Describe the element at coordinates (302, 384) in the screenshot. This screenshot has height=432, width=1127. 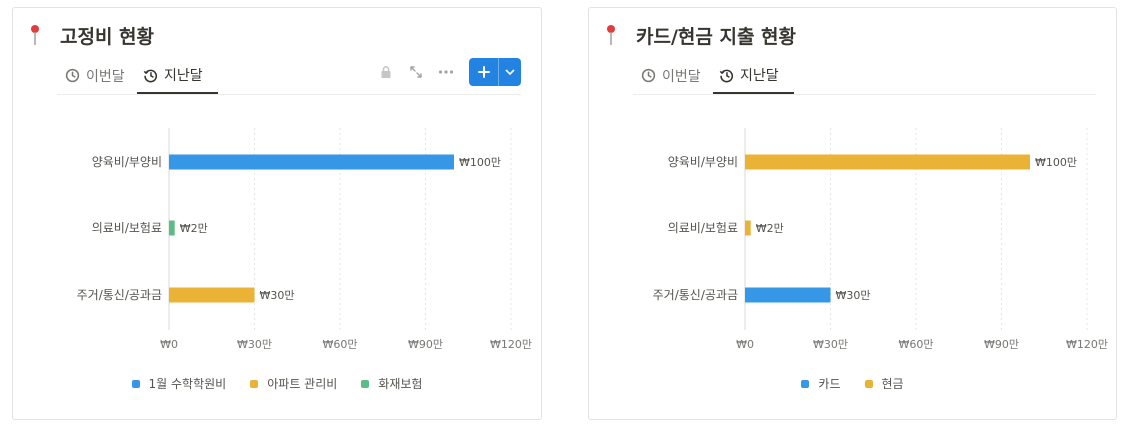
I see `legend-label: 아파트 관리비` at that location.